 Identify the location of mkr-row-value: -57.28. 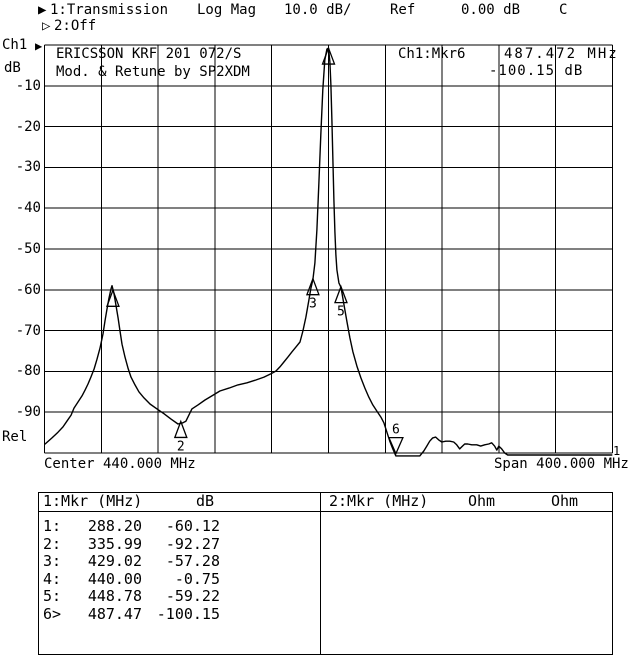
(192, 561).